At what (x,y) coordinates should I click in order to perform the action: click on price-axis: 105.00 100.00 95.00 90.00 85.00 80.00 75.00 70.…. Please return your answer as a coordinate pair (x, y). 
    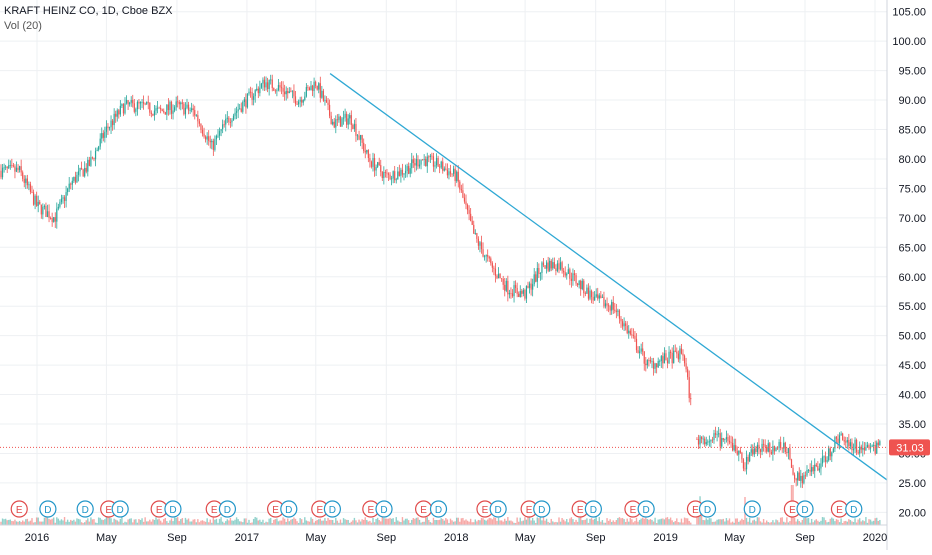
    Looking at the image, I should click on (909, 263).